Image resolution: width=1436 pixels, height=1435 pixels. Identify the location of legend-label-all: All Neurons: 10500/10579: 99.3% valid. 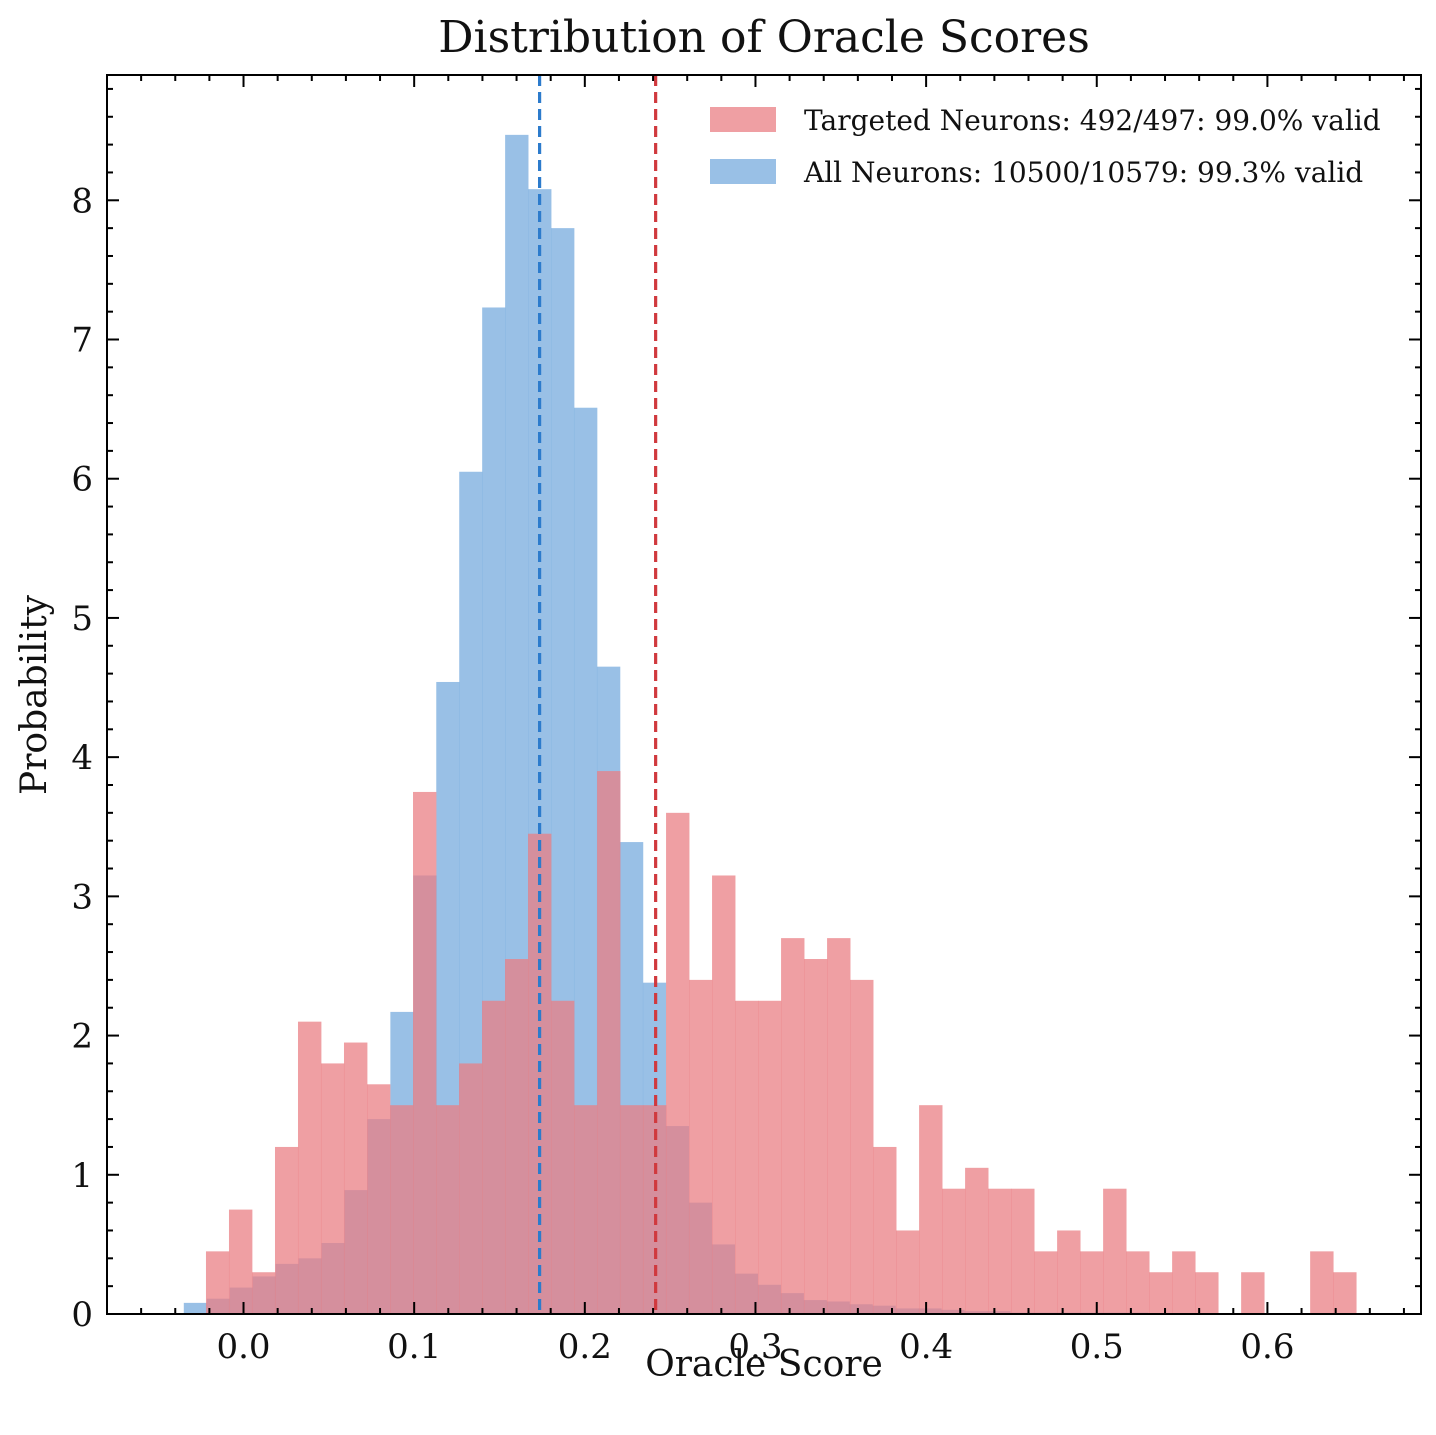
(1083, 172).